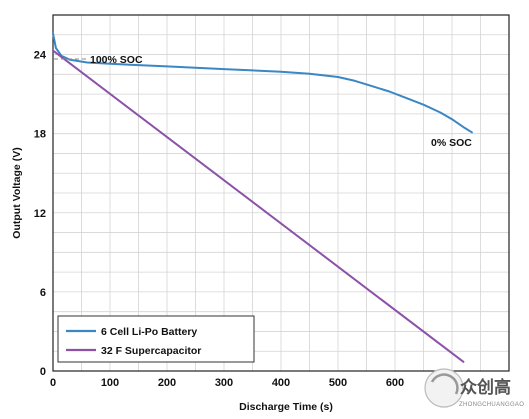 The image size is (529, 419). I want to click on y-tick-label: 18, so click(40, 135).